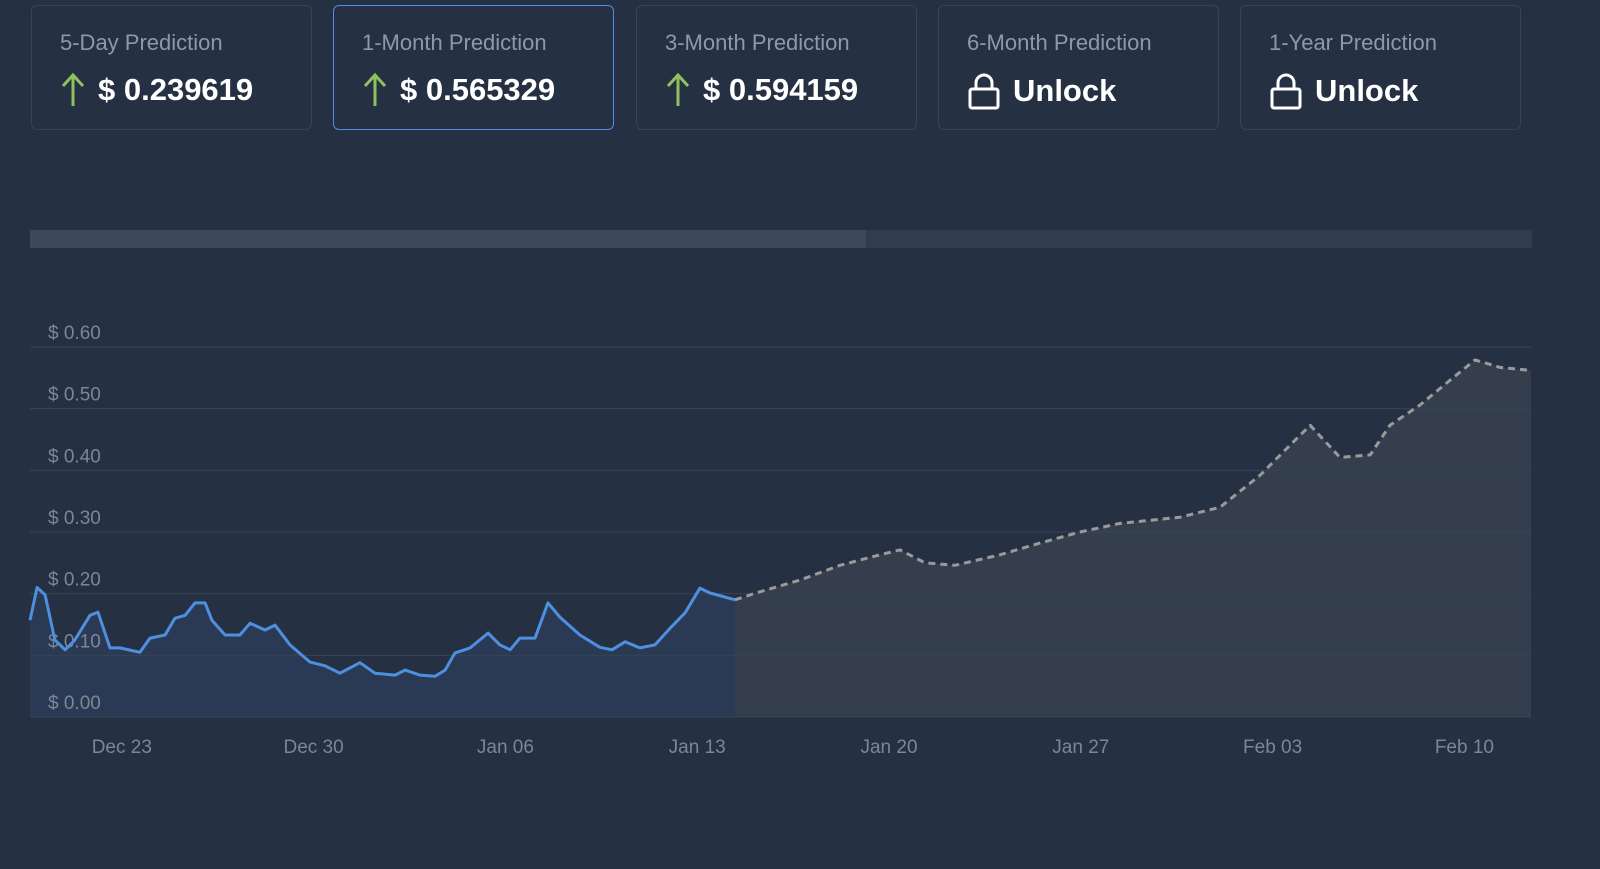  I want to click on card-value: $ 0.565329, so click(458, 90).